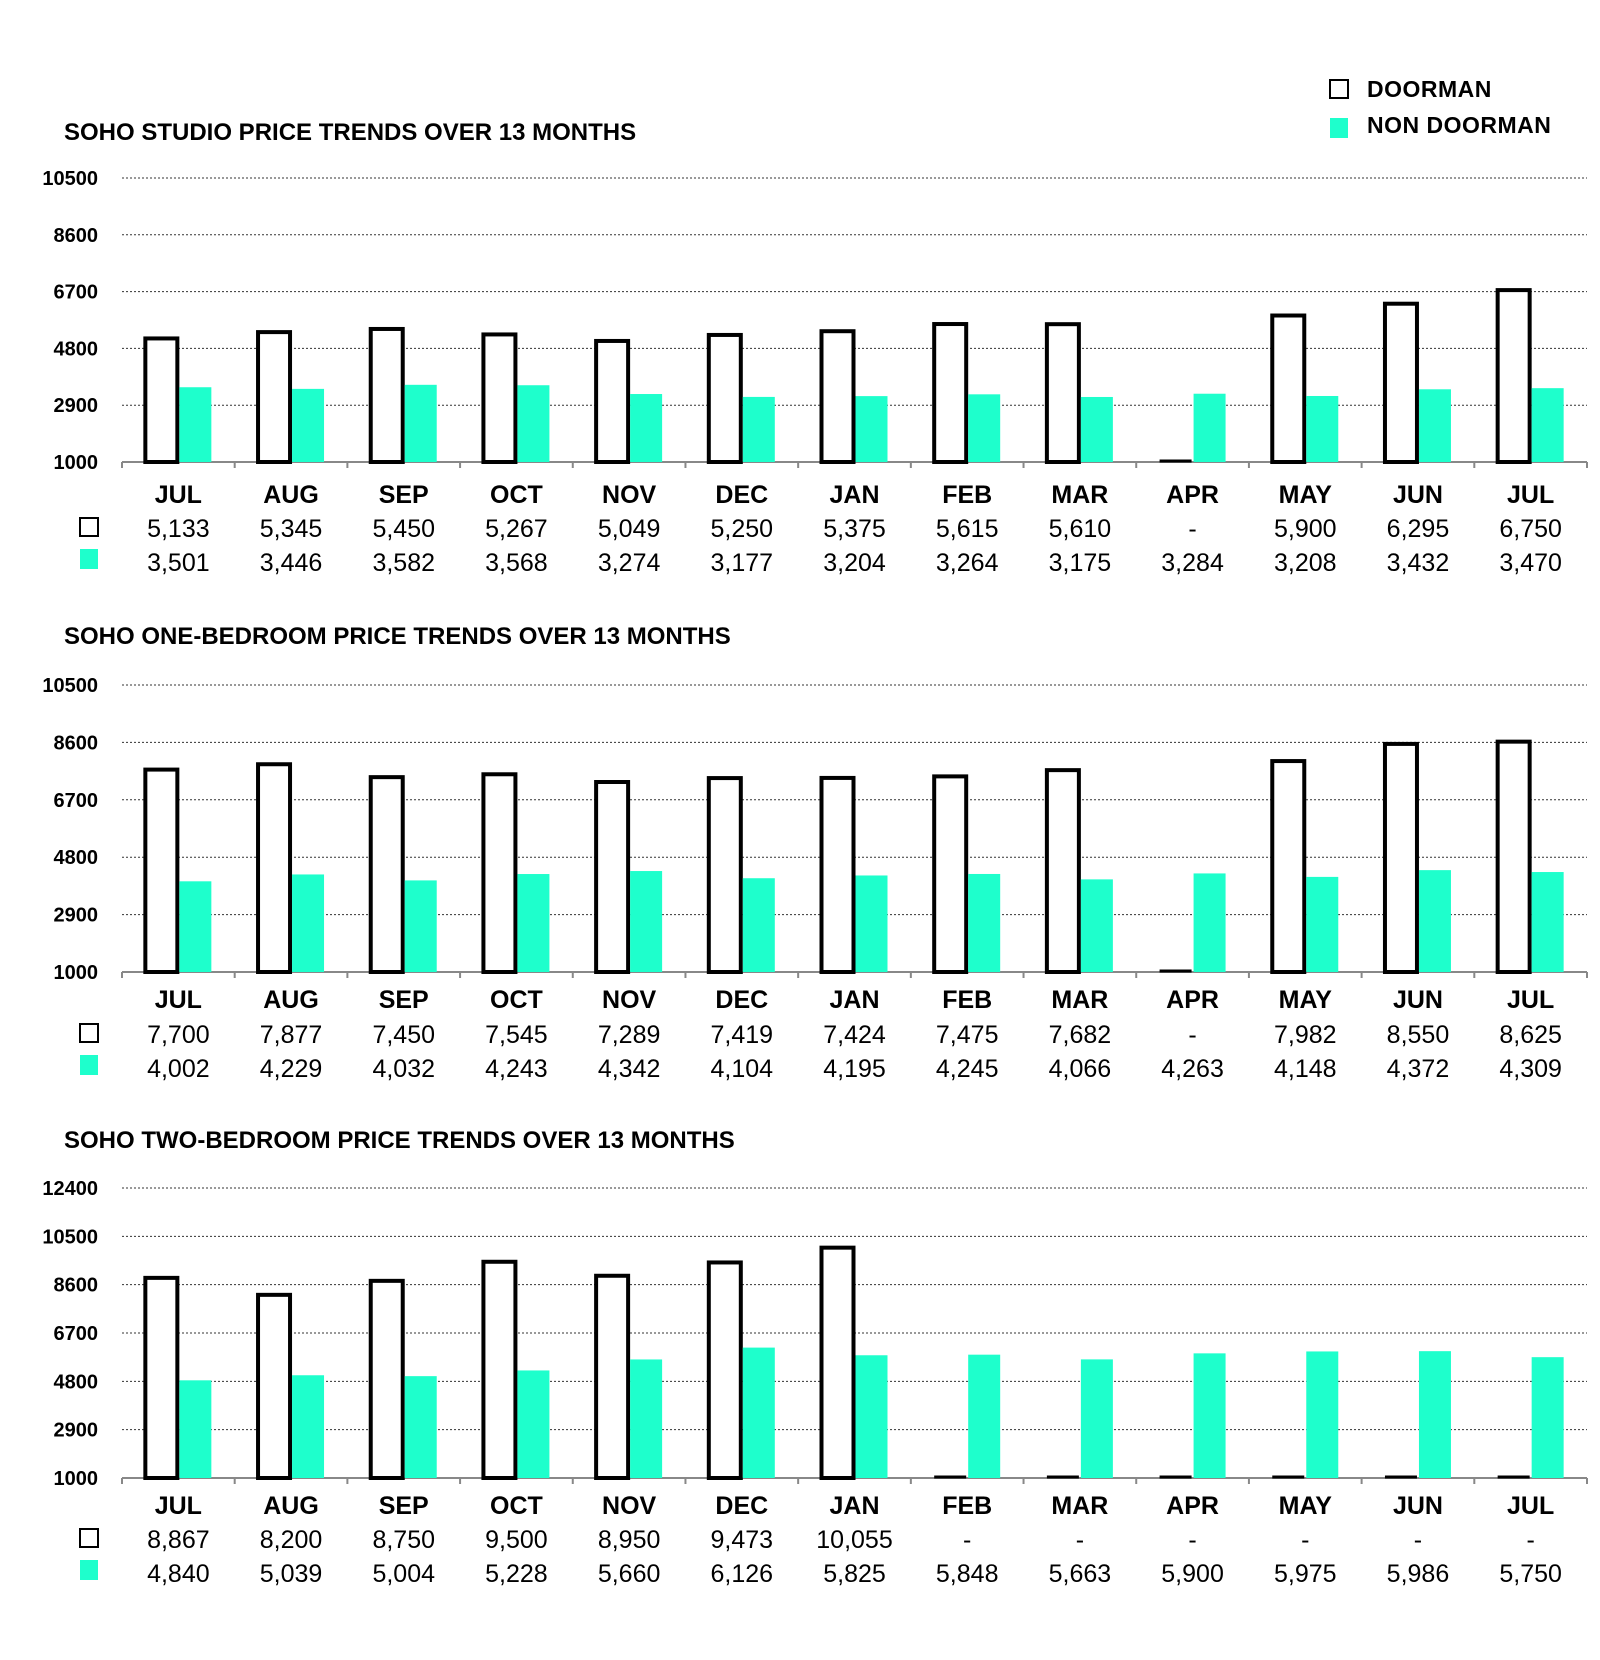 The width and height of the screenshot is (1600, 1660). I want to click on non-doorman-value-label: 3,446, so click(291, 563).